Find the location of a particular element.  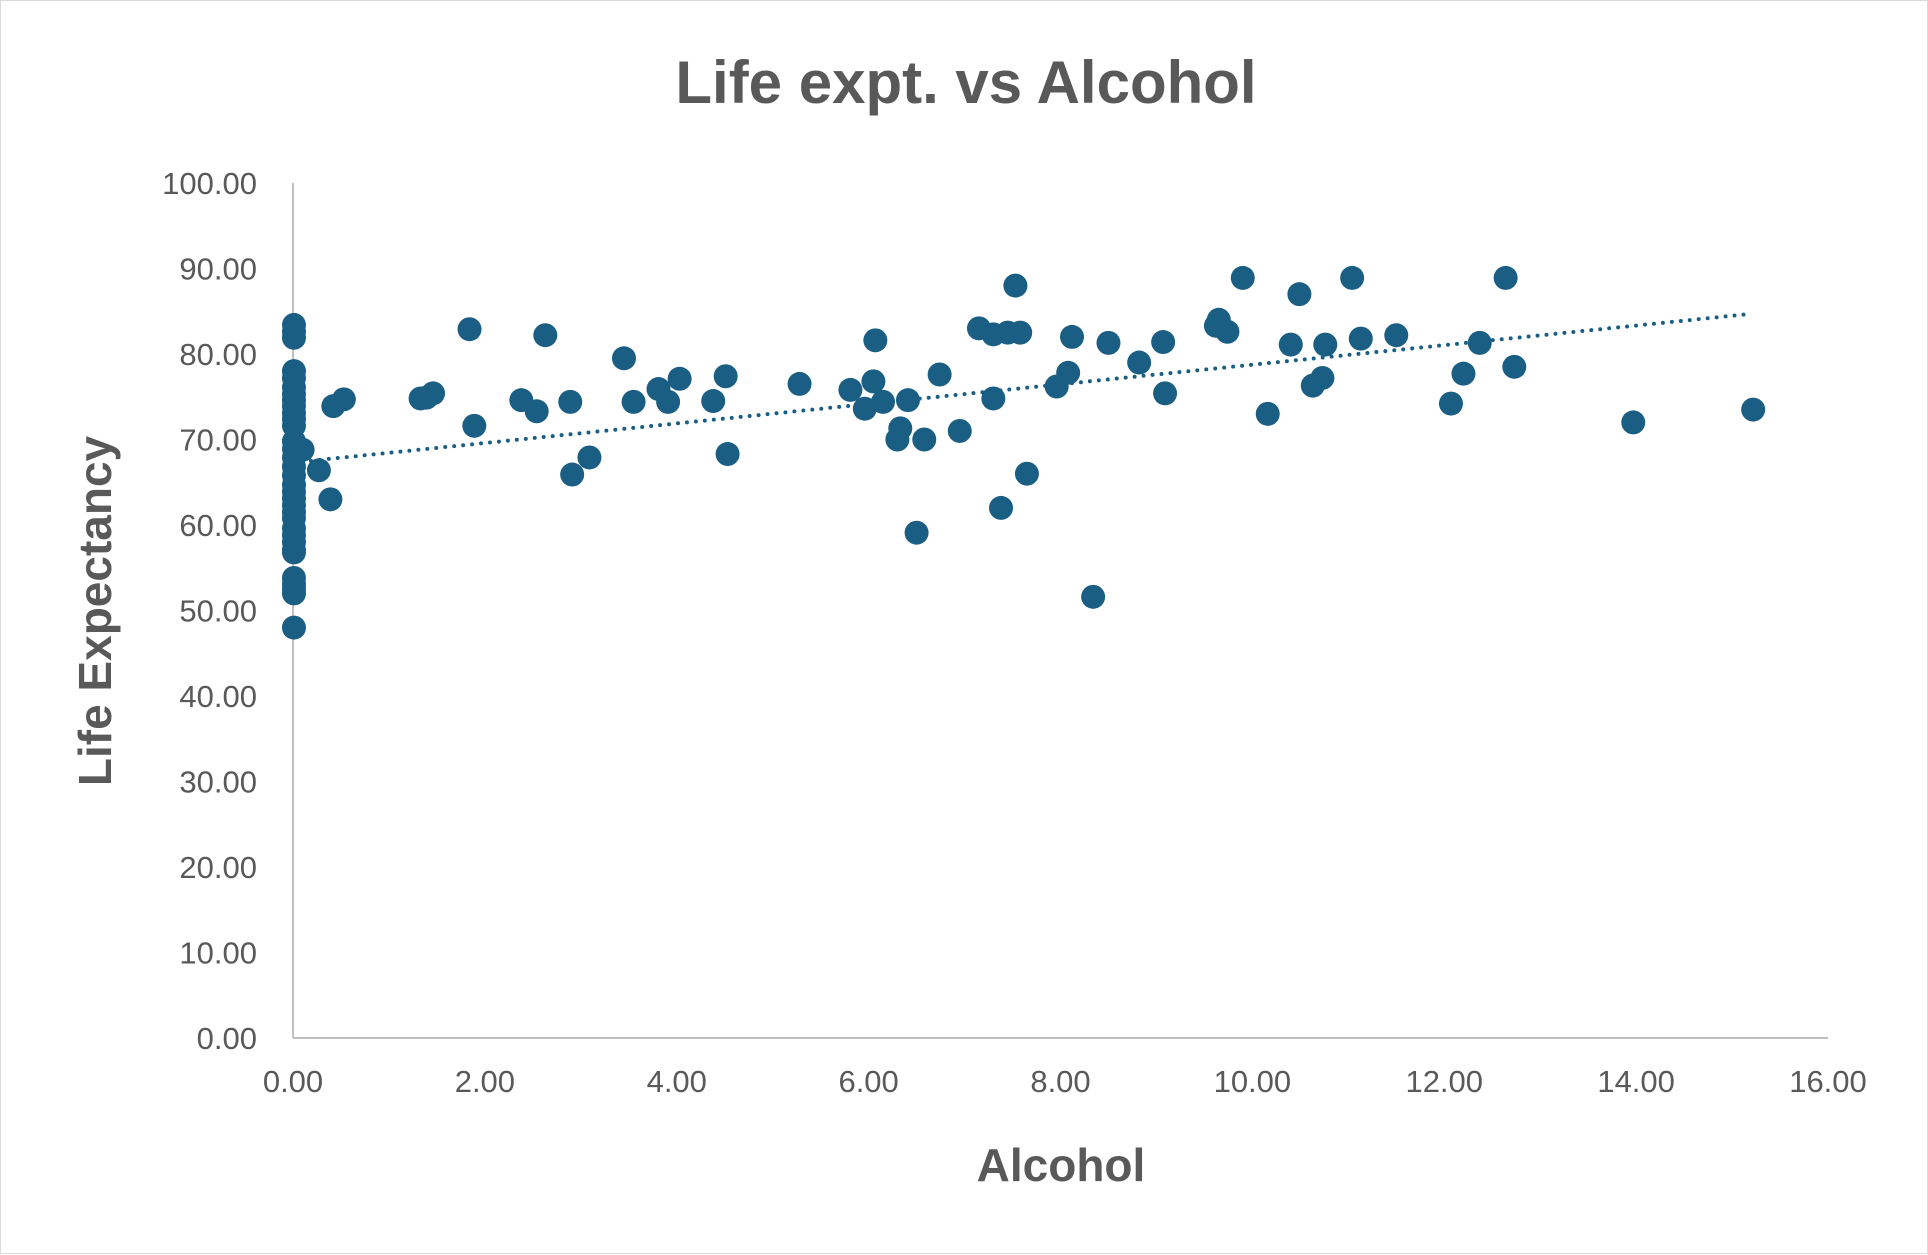

x-tick-label: 16.00 is located at coordinates (1828, 1081).